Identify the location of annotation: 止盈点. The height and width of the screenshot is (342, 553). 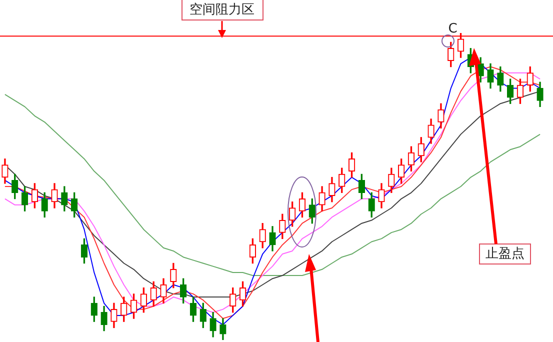
(505, 254).